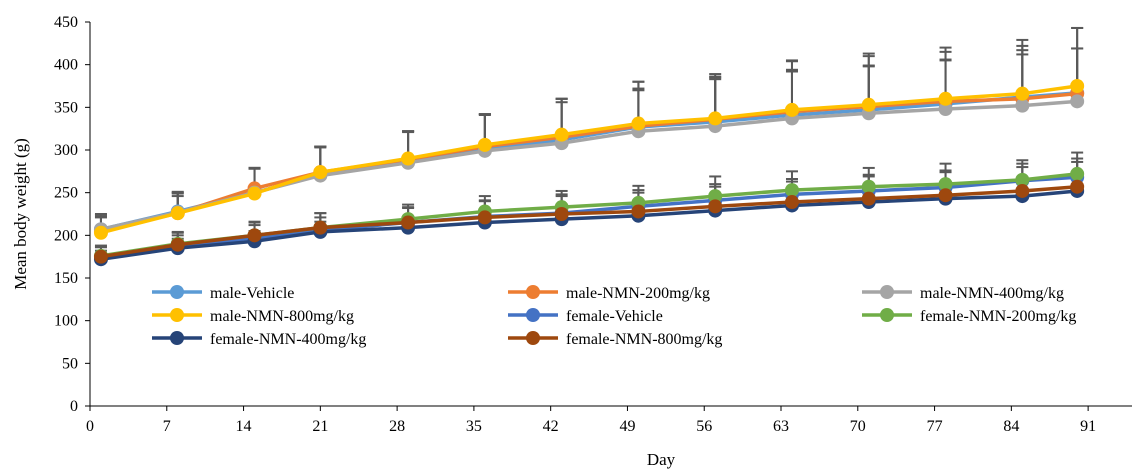 The image size is (1139, 470). Describe the element at coordinates (781, 426) in the screenshot. I see `x-tick-label: 63` at that location.